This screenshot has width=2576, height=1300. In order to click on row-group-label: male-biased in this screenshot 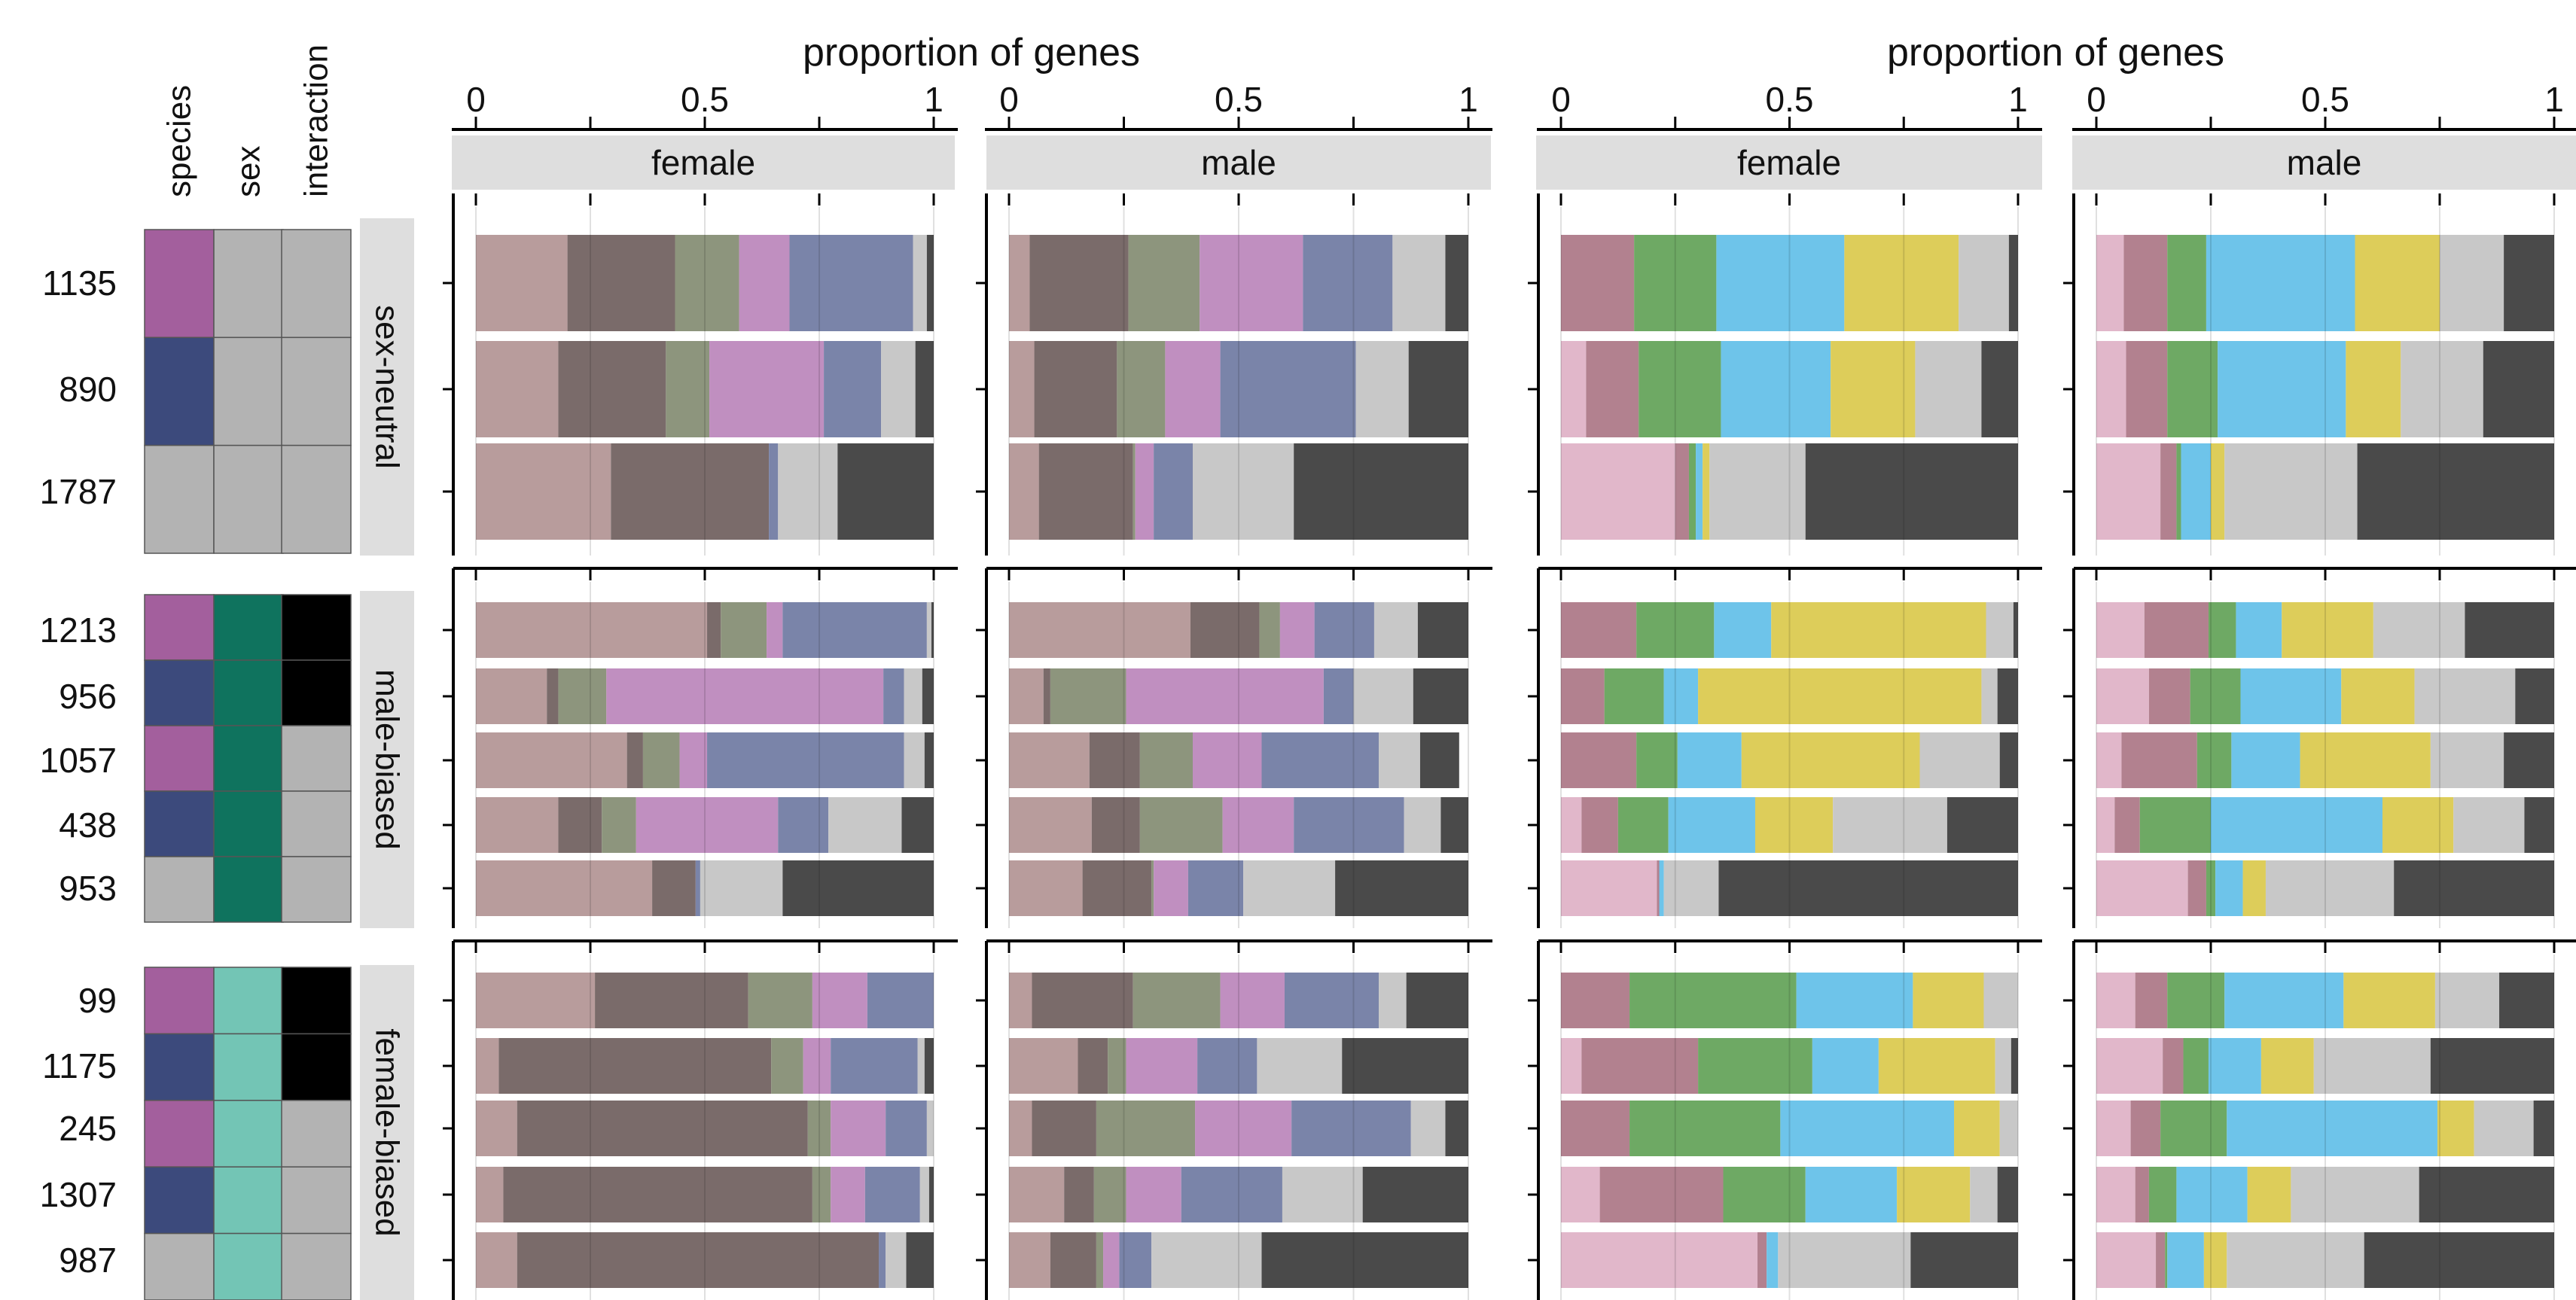, I will do `click(387, 759)`.